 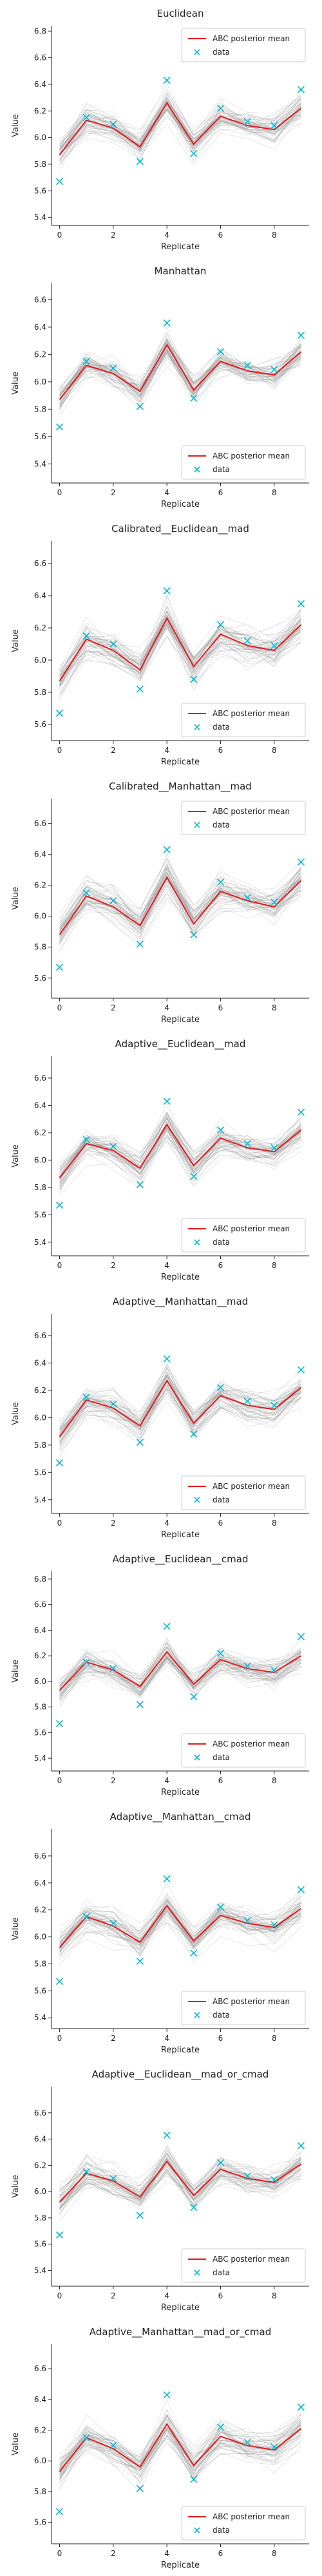 I want to click on x-tick-label: 0, so click(x=60, y=1008).